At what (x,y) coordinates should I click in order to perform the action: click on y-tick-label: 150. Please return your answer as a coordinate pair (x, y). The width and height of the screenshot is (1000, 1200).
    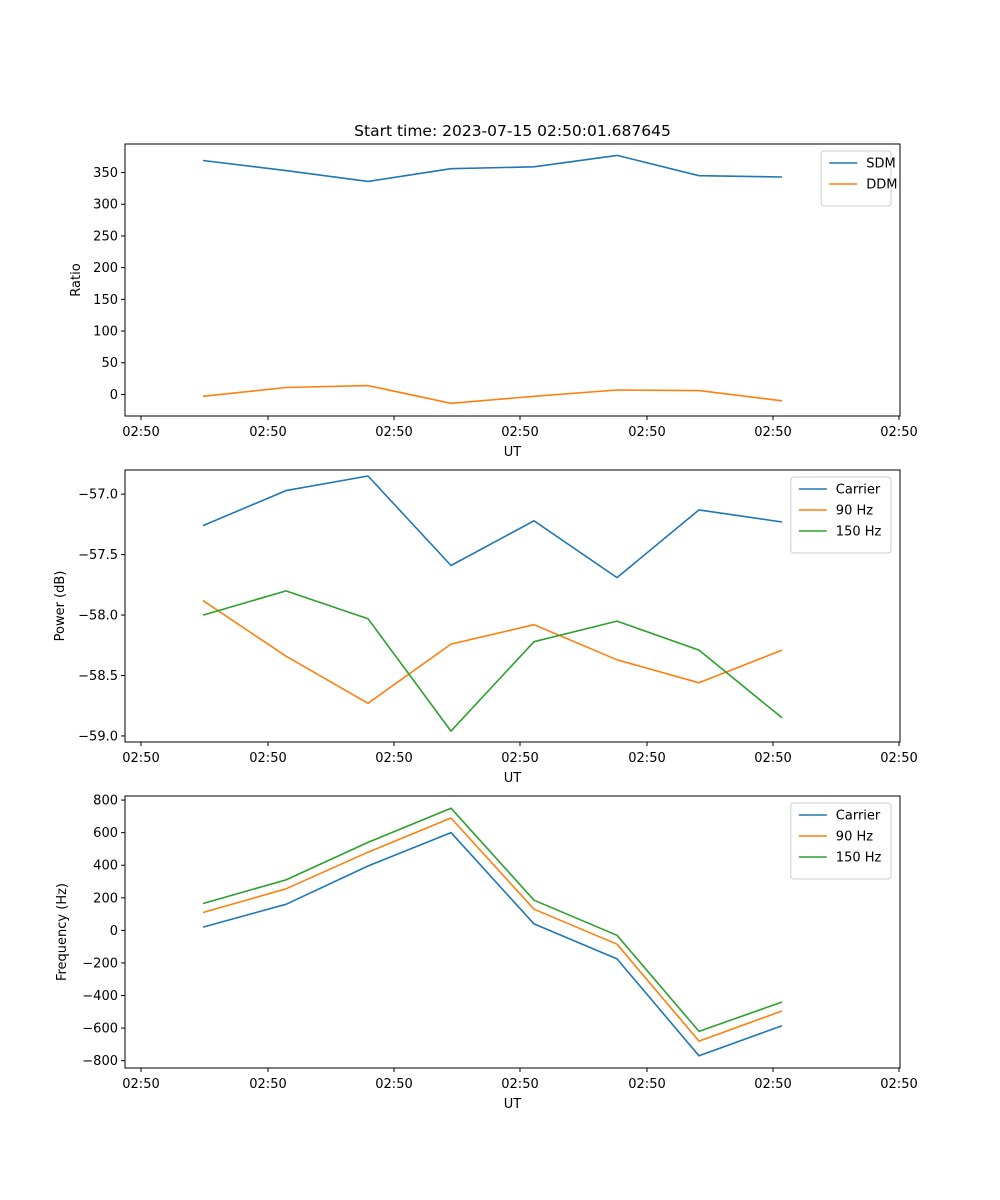
    Looking at the image, I should click on (105, 300).